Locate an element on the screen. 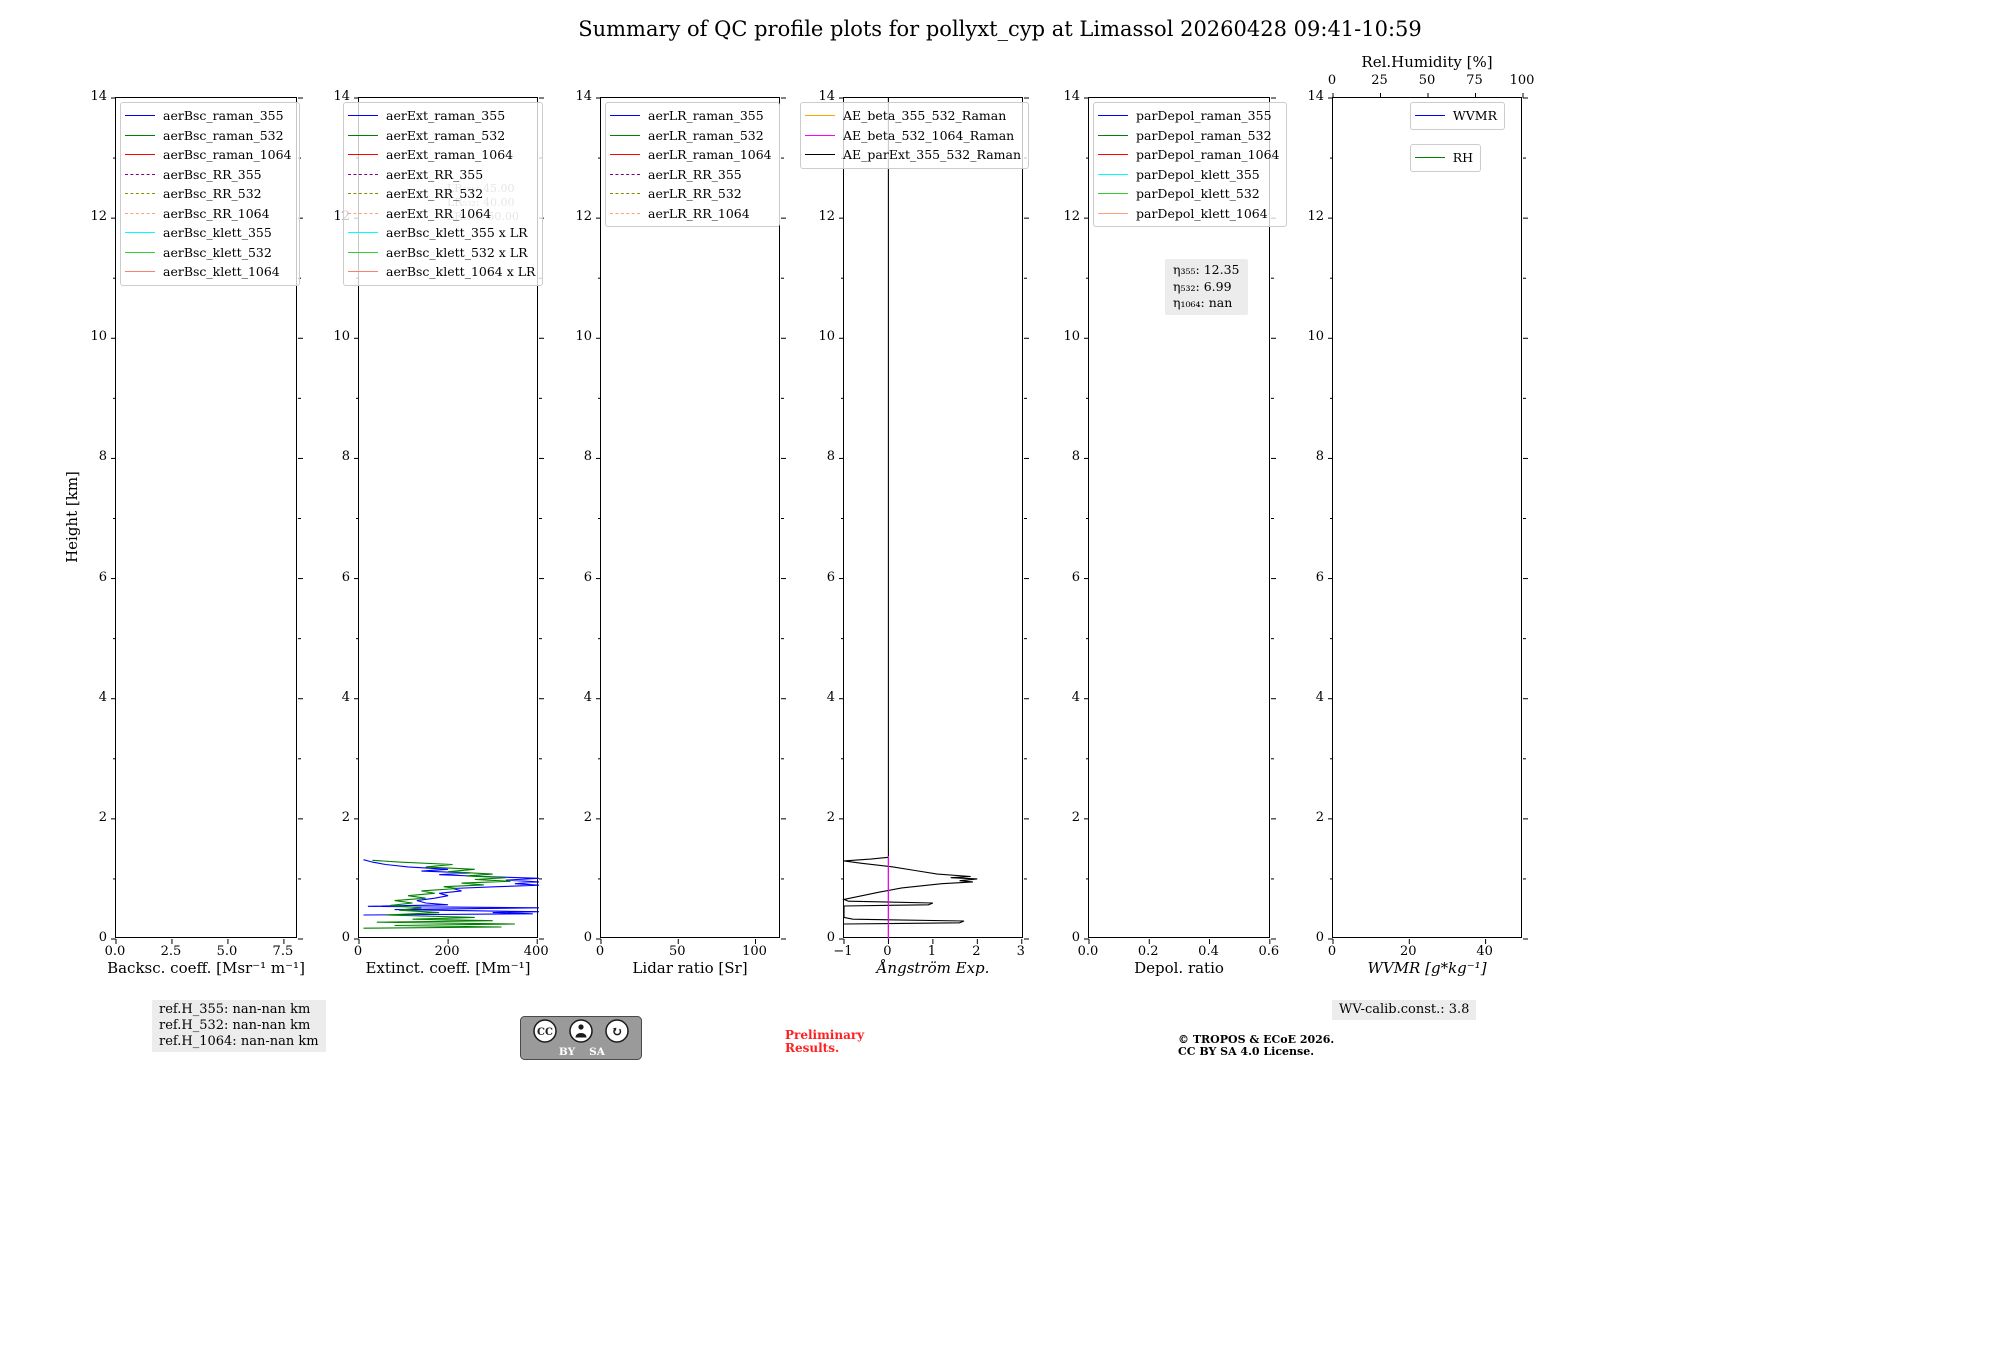 The image size is (2000, 1360). legend-entry: parDepol_klett_1064 is located at coordinates (1188, 214).